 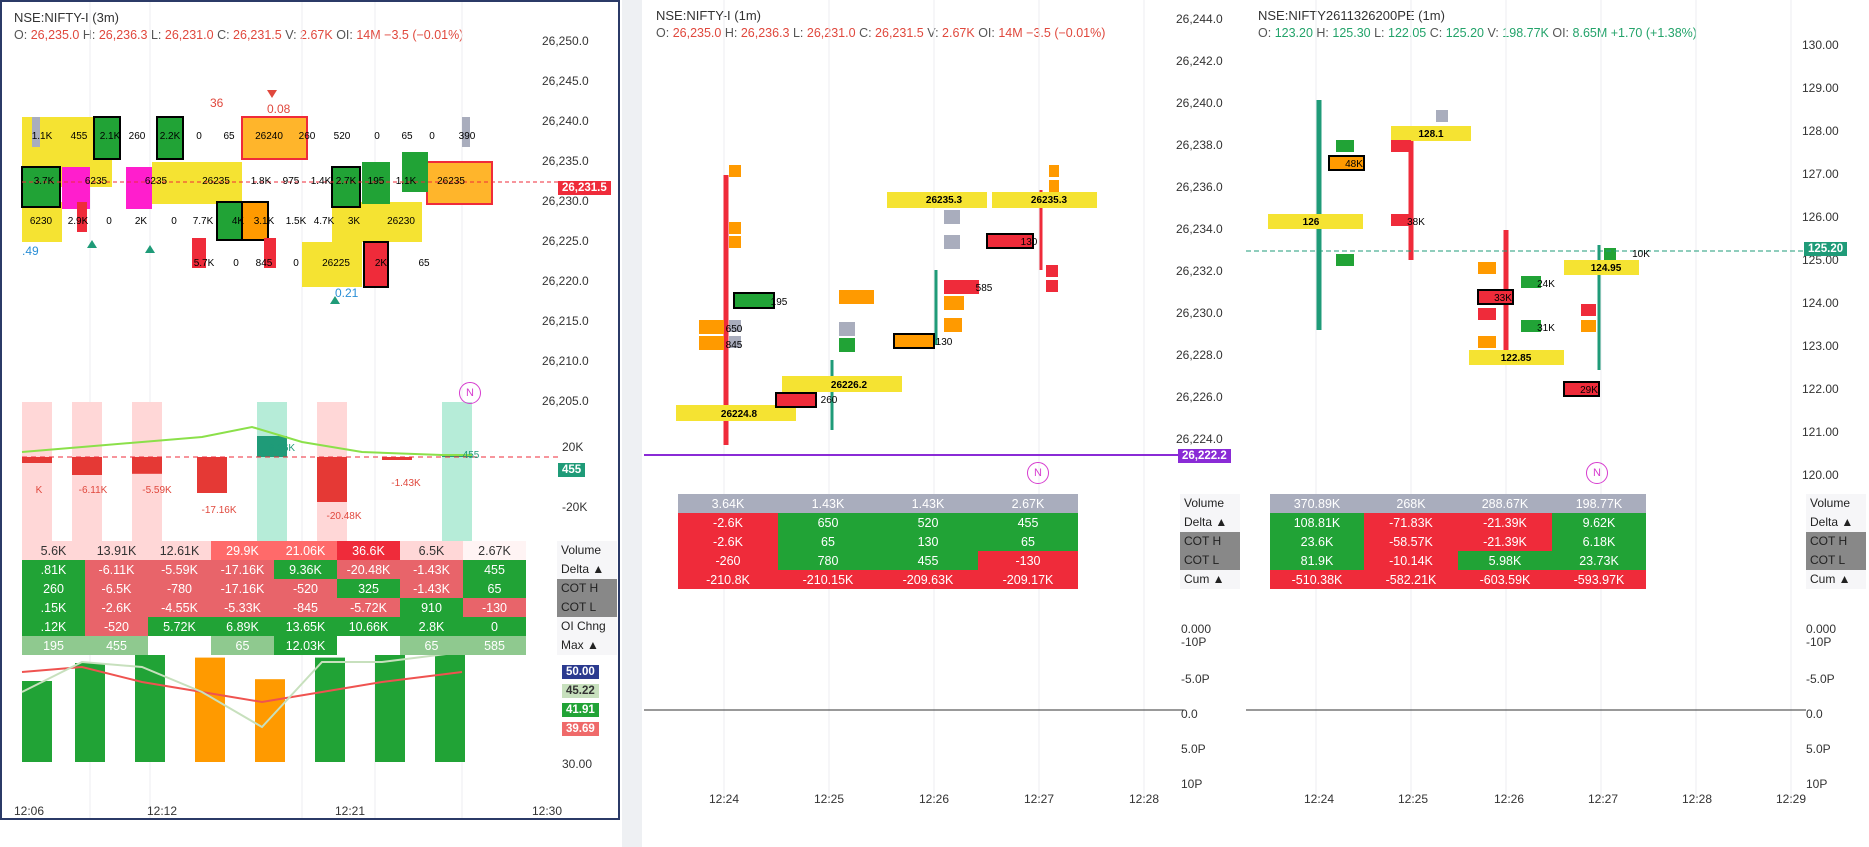 I want to click on time-tick-label: 12:24, so click(x=724, y=799).